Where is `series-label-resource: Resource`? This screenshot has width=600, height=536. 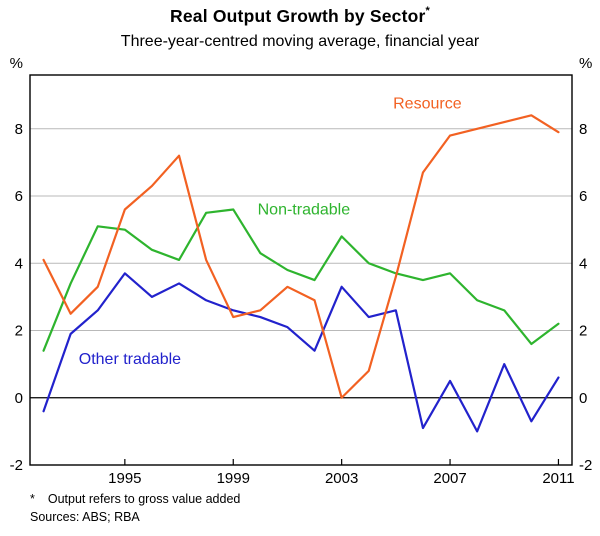 series-label-resource: Resource is located at coordinates (427, 104).